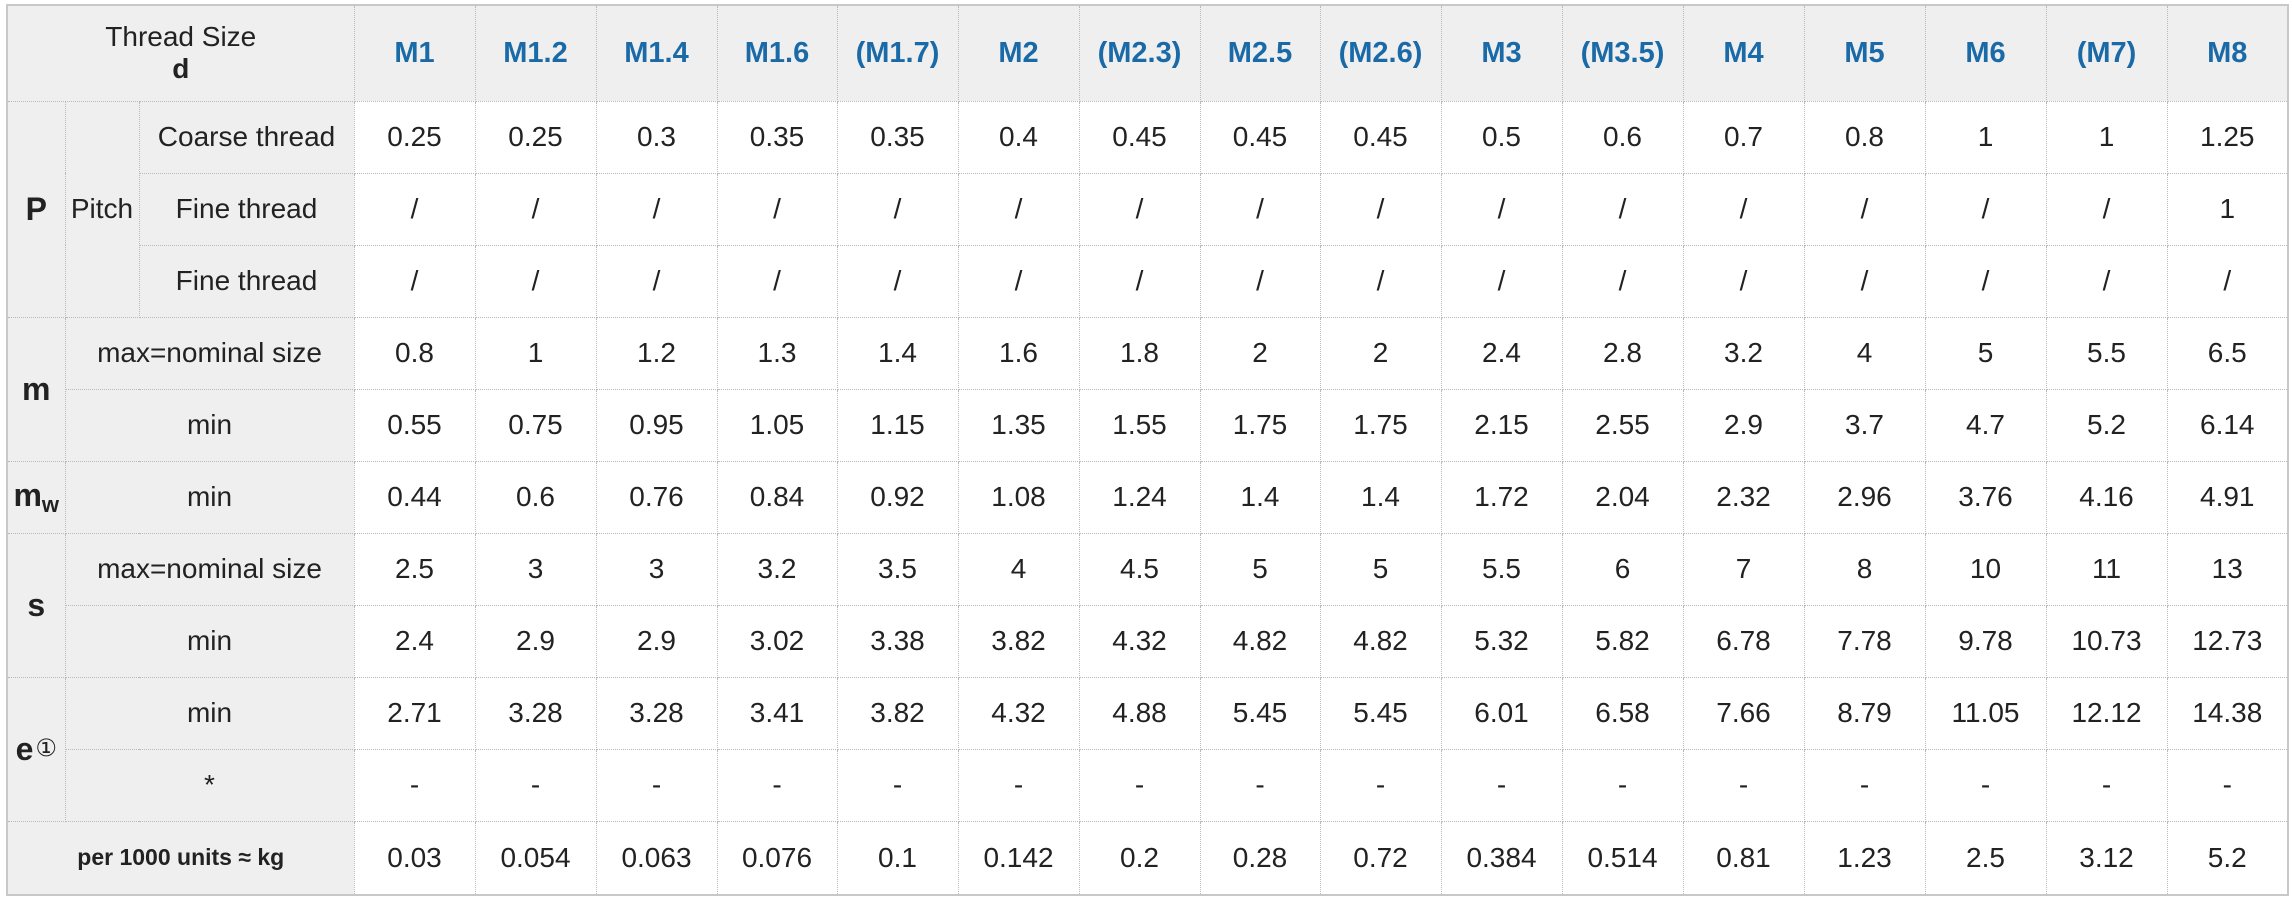 This screenshot has width=2292, height=904. What do you see at coordinates (1864, 858) in the screenshot?
I see `value-cell: 1.23` at bounding box center [1864, 858].